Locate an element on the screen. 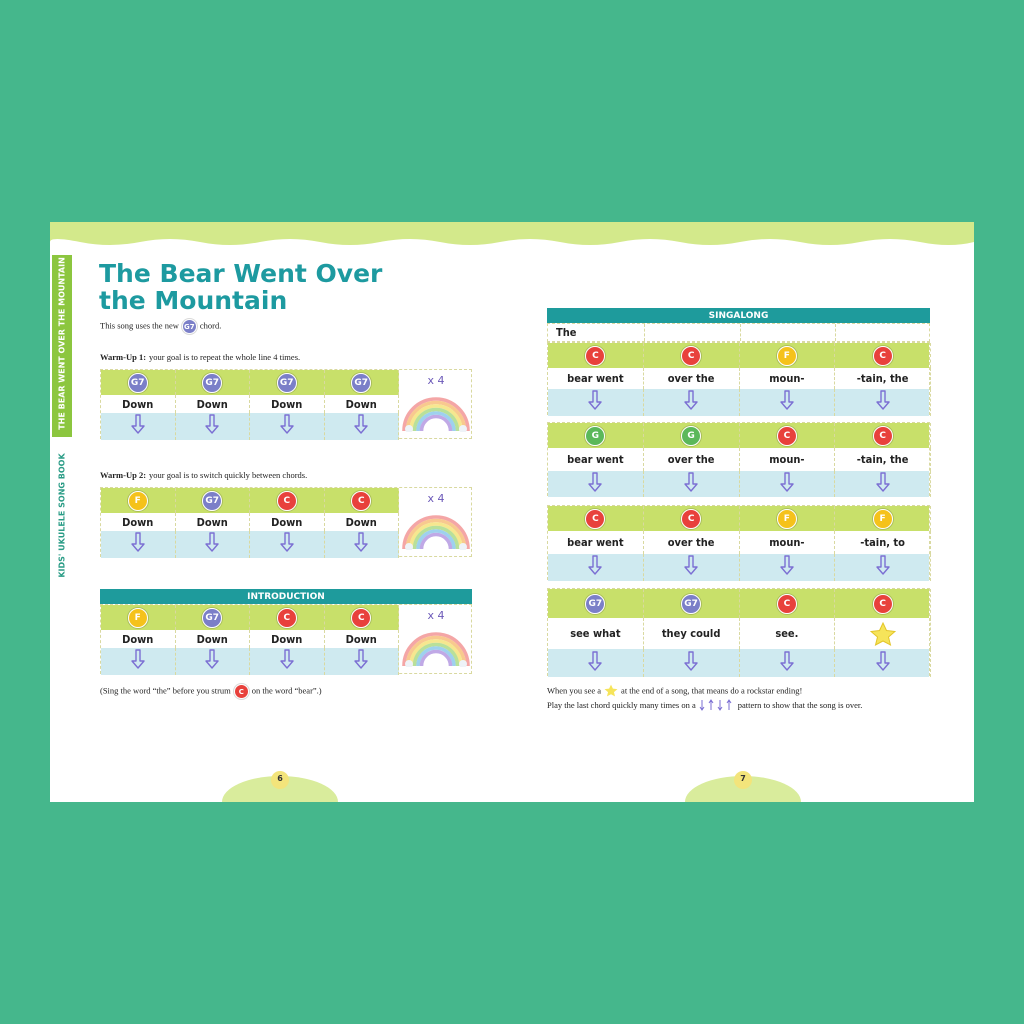 The image size is (1024, 1024). text: pattern to show that the song is over. is located at coordinates (800, 704).